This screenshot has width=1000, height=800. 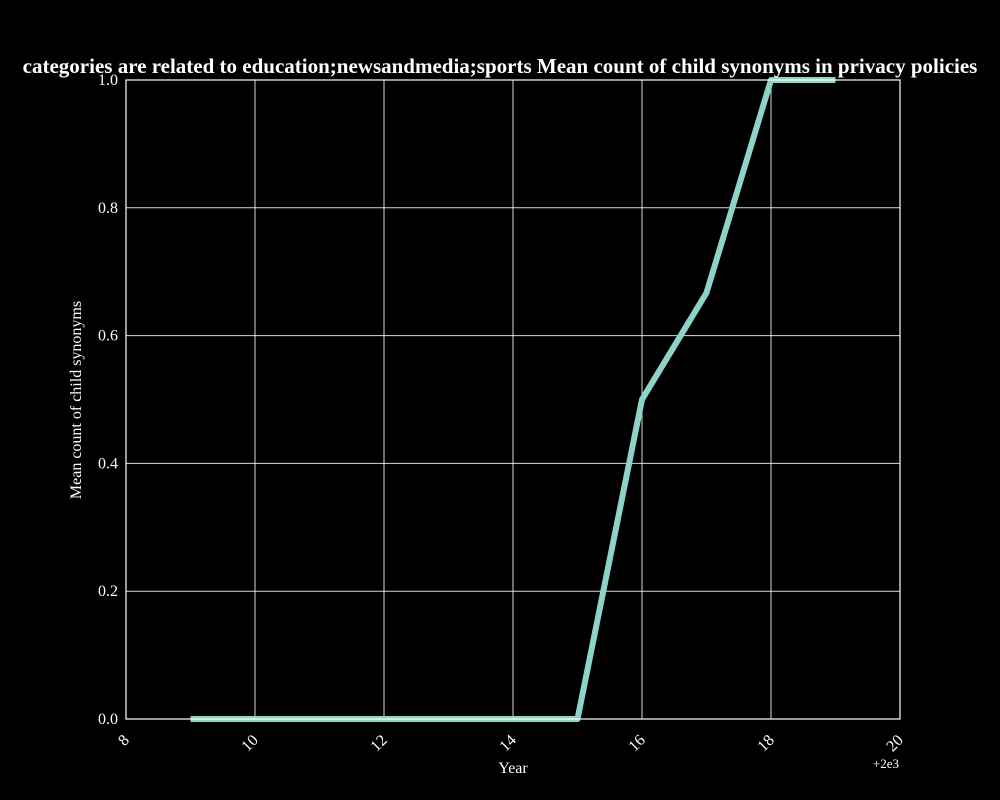 I want to click on x-tick-label: 18, so click(x=765, y=743).